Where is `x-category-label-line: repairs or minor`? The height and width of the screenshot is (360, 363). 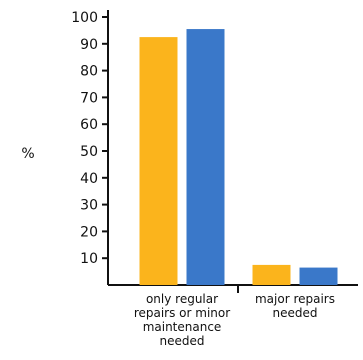
x-category-label-line: repairs or minor is located at coordinates (182, 313).